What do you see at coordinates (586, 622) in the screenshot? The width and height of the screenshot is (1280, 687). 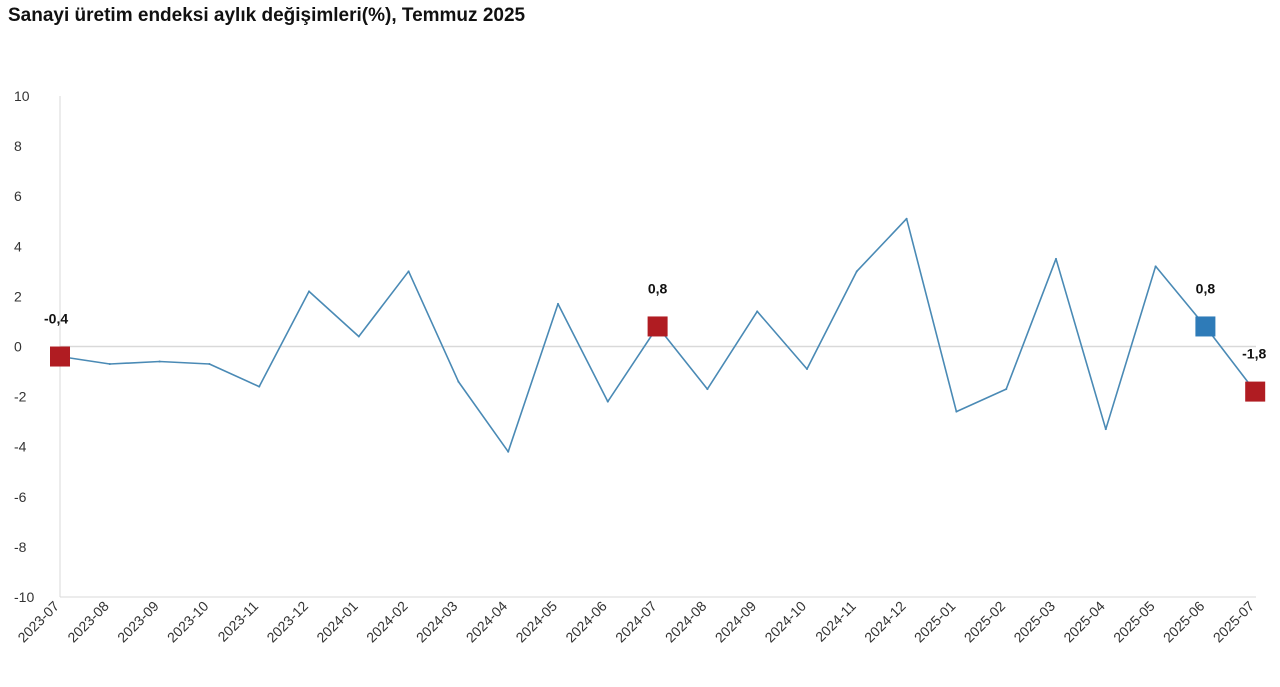 I see `x-tick-label: 2024-06` at bounding box center [586, 622].